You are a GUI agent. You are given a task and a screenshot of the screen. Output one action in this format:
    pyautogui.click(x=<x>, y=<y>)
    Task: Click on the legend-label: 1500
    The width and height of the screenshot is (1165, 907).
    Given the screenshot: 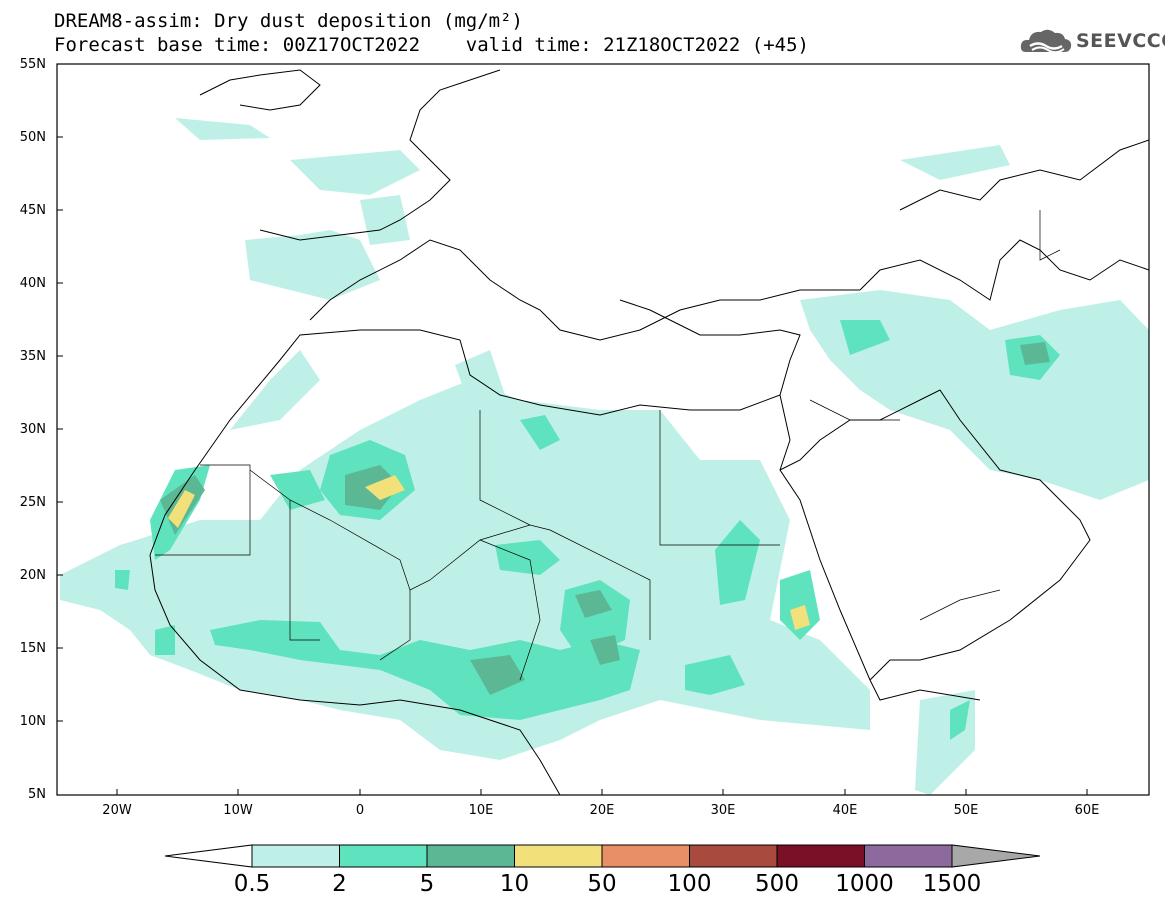 What is the action you would take?
    pyautogui.click(x=952, y=884)
    